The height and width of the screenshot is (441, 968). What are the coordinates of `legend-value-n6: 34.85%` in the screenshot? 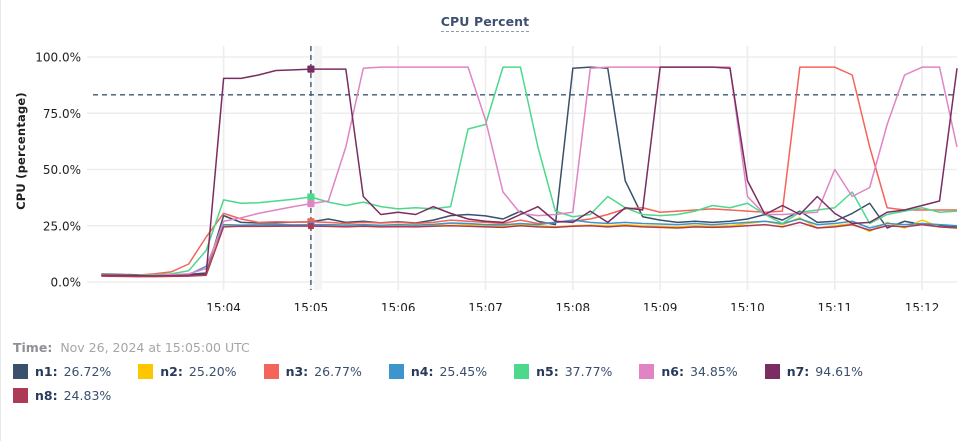 It's located at (714, 371).